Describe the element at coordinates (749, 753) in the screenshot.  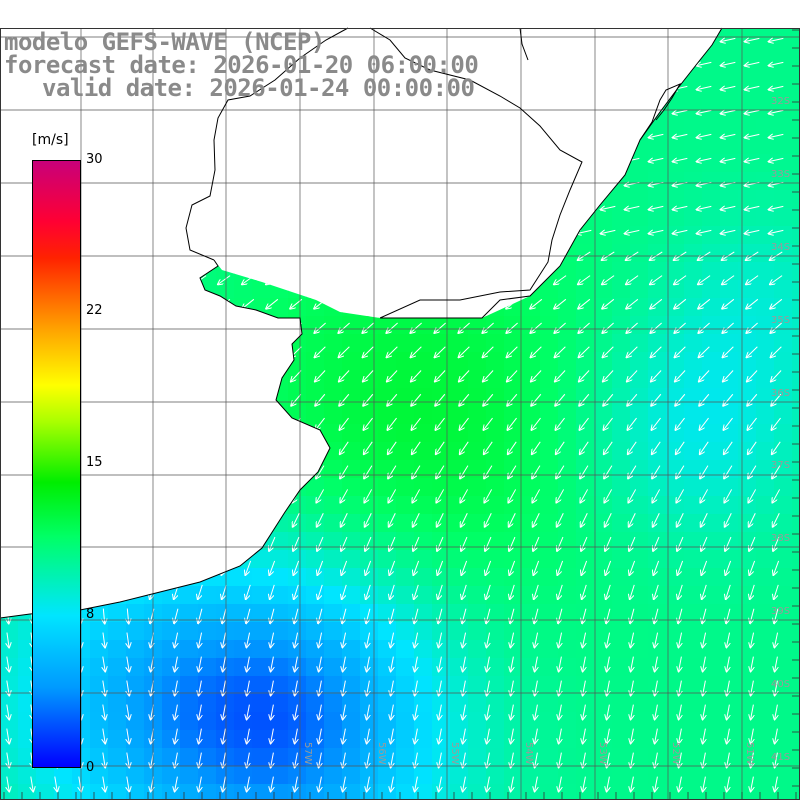
I see `longitude-label: 51W` at that location.